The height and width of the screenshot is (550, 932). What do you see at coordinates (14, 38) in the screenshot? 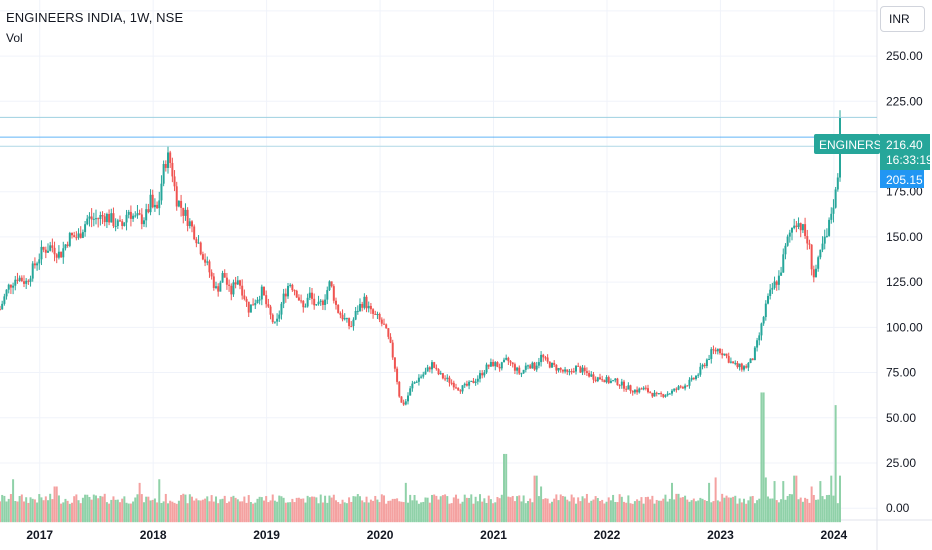
I see `volume-indicator-label: Vol` at bounding box center [14, 38].